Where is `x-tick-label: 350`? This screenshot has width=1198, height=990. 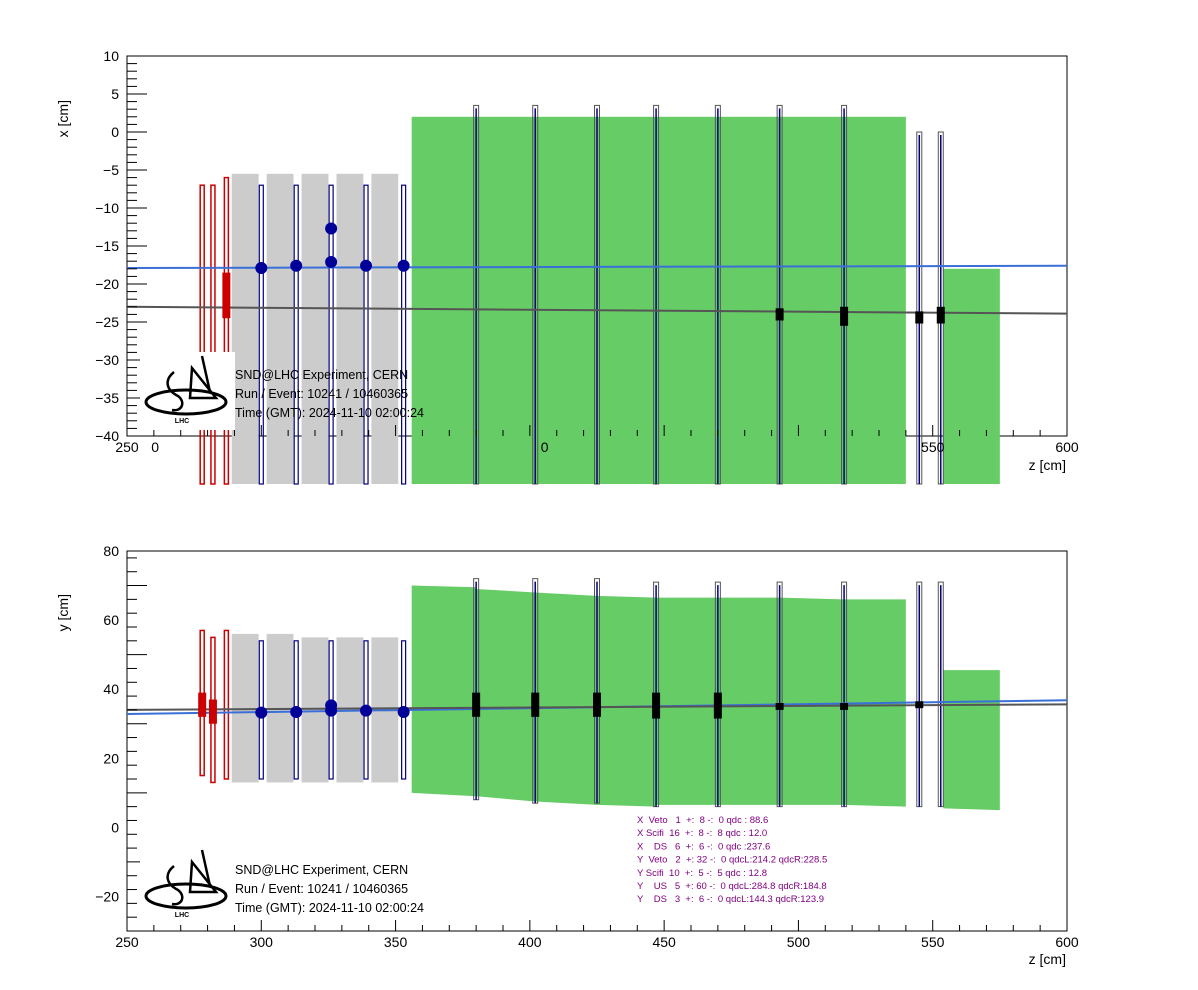 x-tick-label: 350 is located at coordinates (396, 942).